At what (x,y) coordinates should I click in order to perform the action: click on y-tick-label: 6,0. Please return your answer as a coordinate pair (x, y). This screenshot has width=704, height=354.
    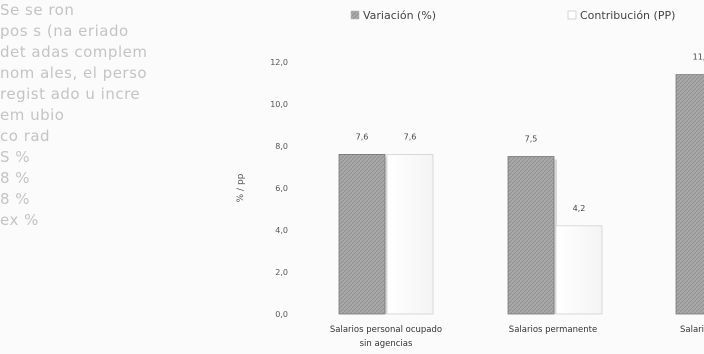
    Looking at the image, I should click on (281, 188).